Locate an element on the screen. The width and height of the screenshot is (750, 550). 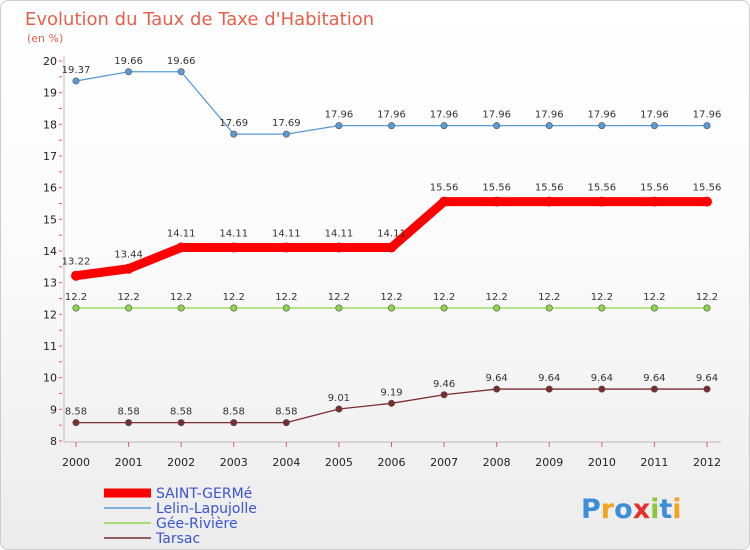
x-tick-label: 2006 is located at coordinates (392, 462).